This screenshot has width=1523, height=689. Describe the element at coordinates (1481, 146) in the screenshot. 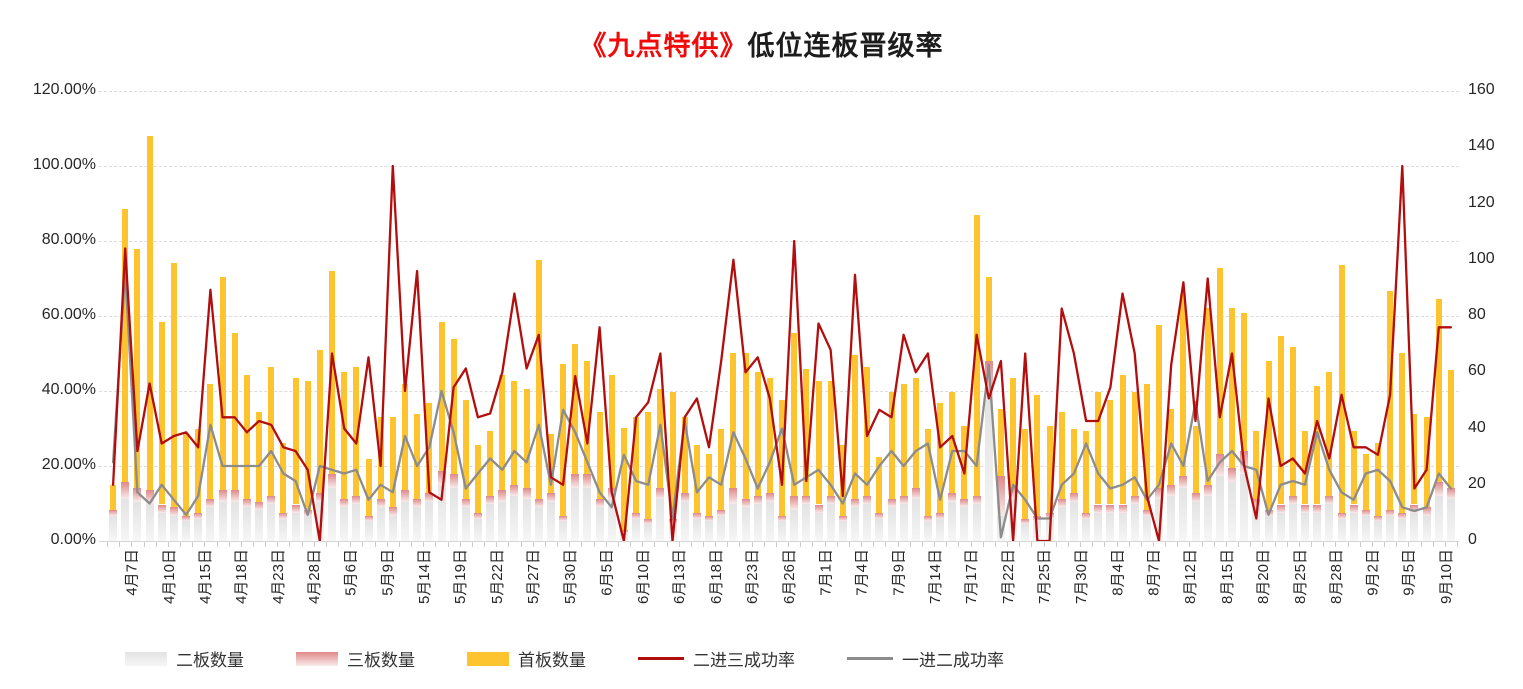

I see `y-axis-right-tick-label: 140` at that location.